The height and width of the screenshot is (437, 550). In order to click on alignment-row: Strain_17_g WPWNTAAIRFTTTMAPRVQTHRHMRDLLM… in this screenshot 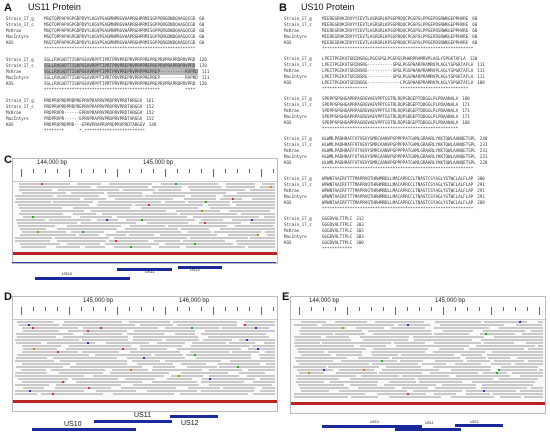, I will do `click(415, 179)`.